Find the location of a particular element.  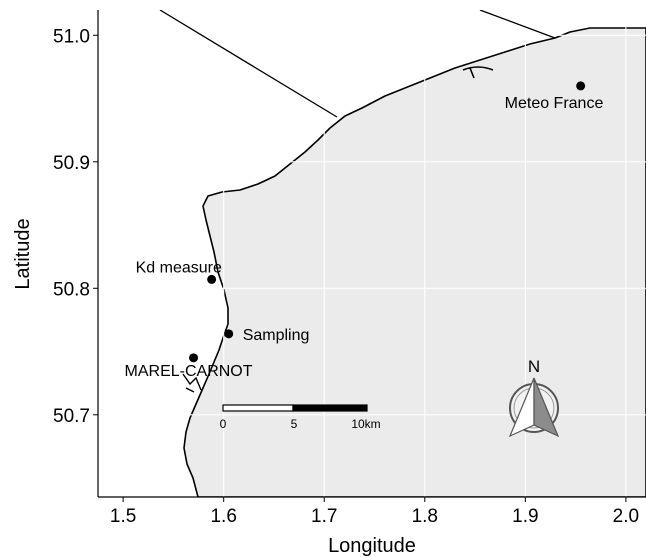

x-tick-label: 1.8 is located at coordinates (425, 516).